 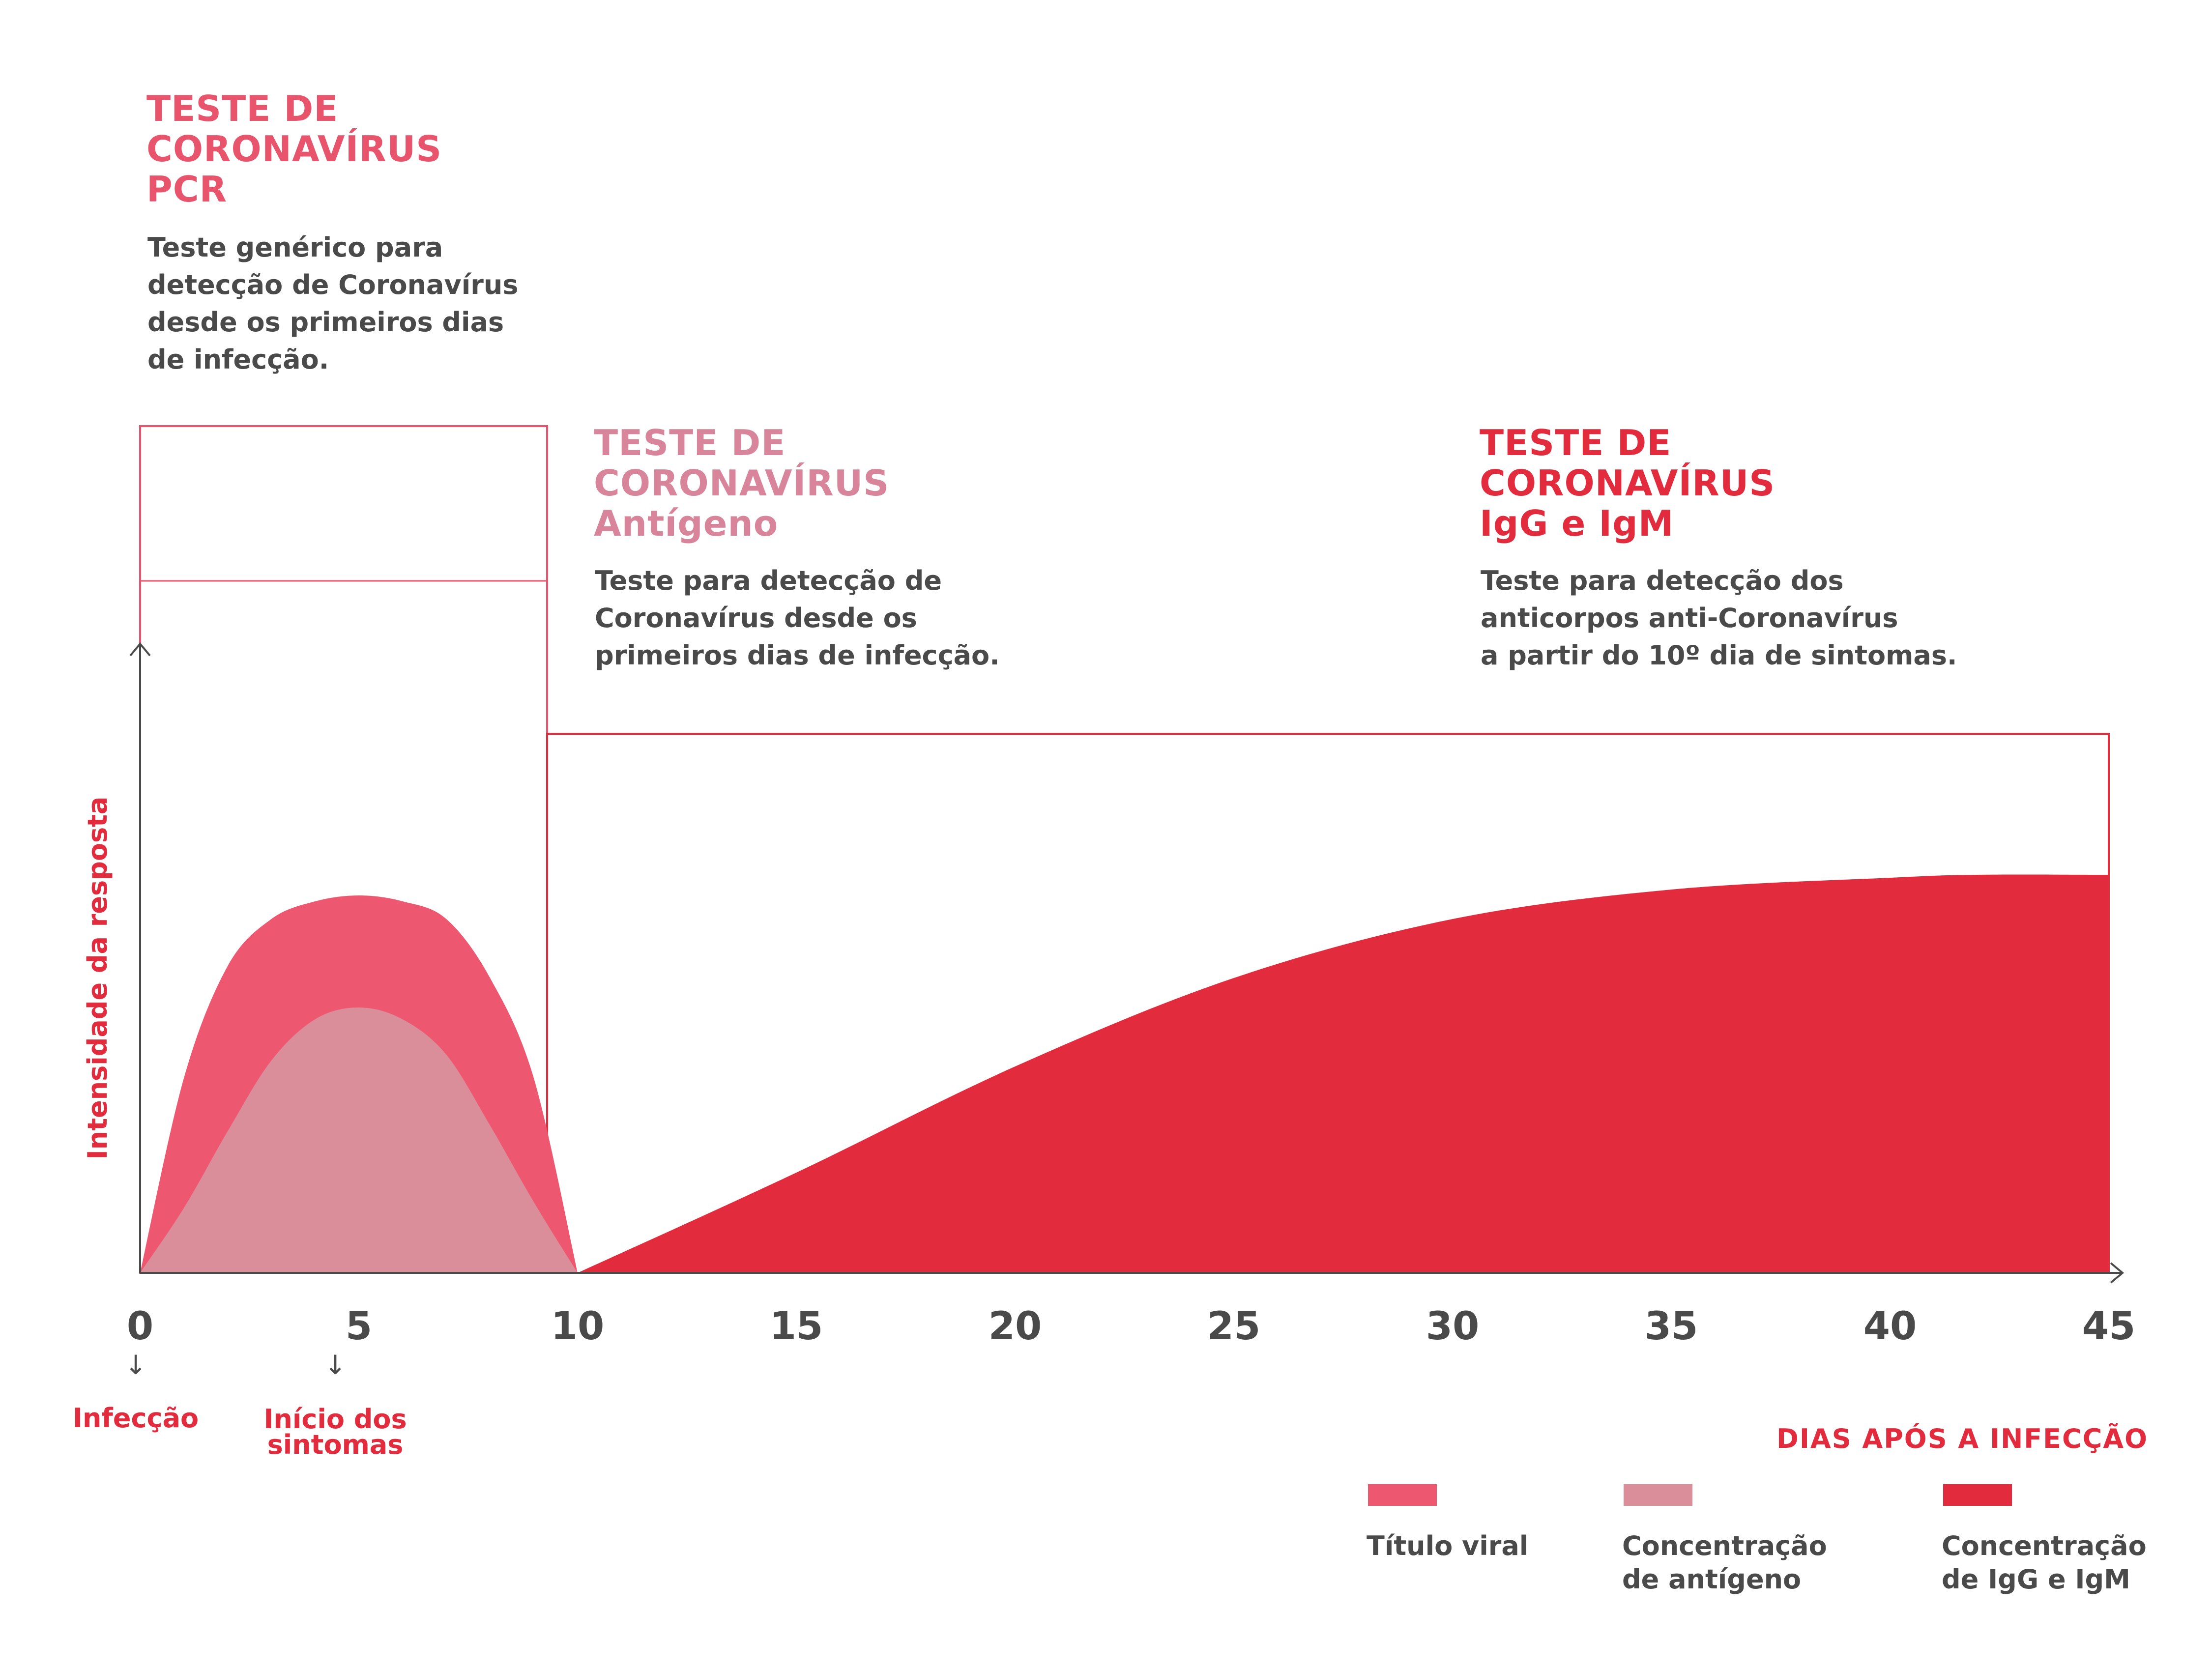 What do you see at coordinates (140, 1326) in the screenshot?
I see `x-tick-label: 0` at bounding box center [140, 1326].